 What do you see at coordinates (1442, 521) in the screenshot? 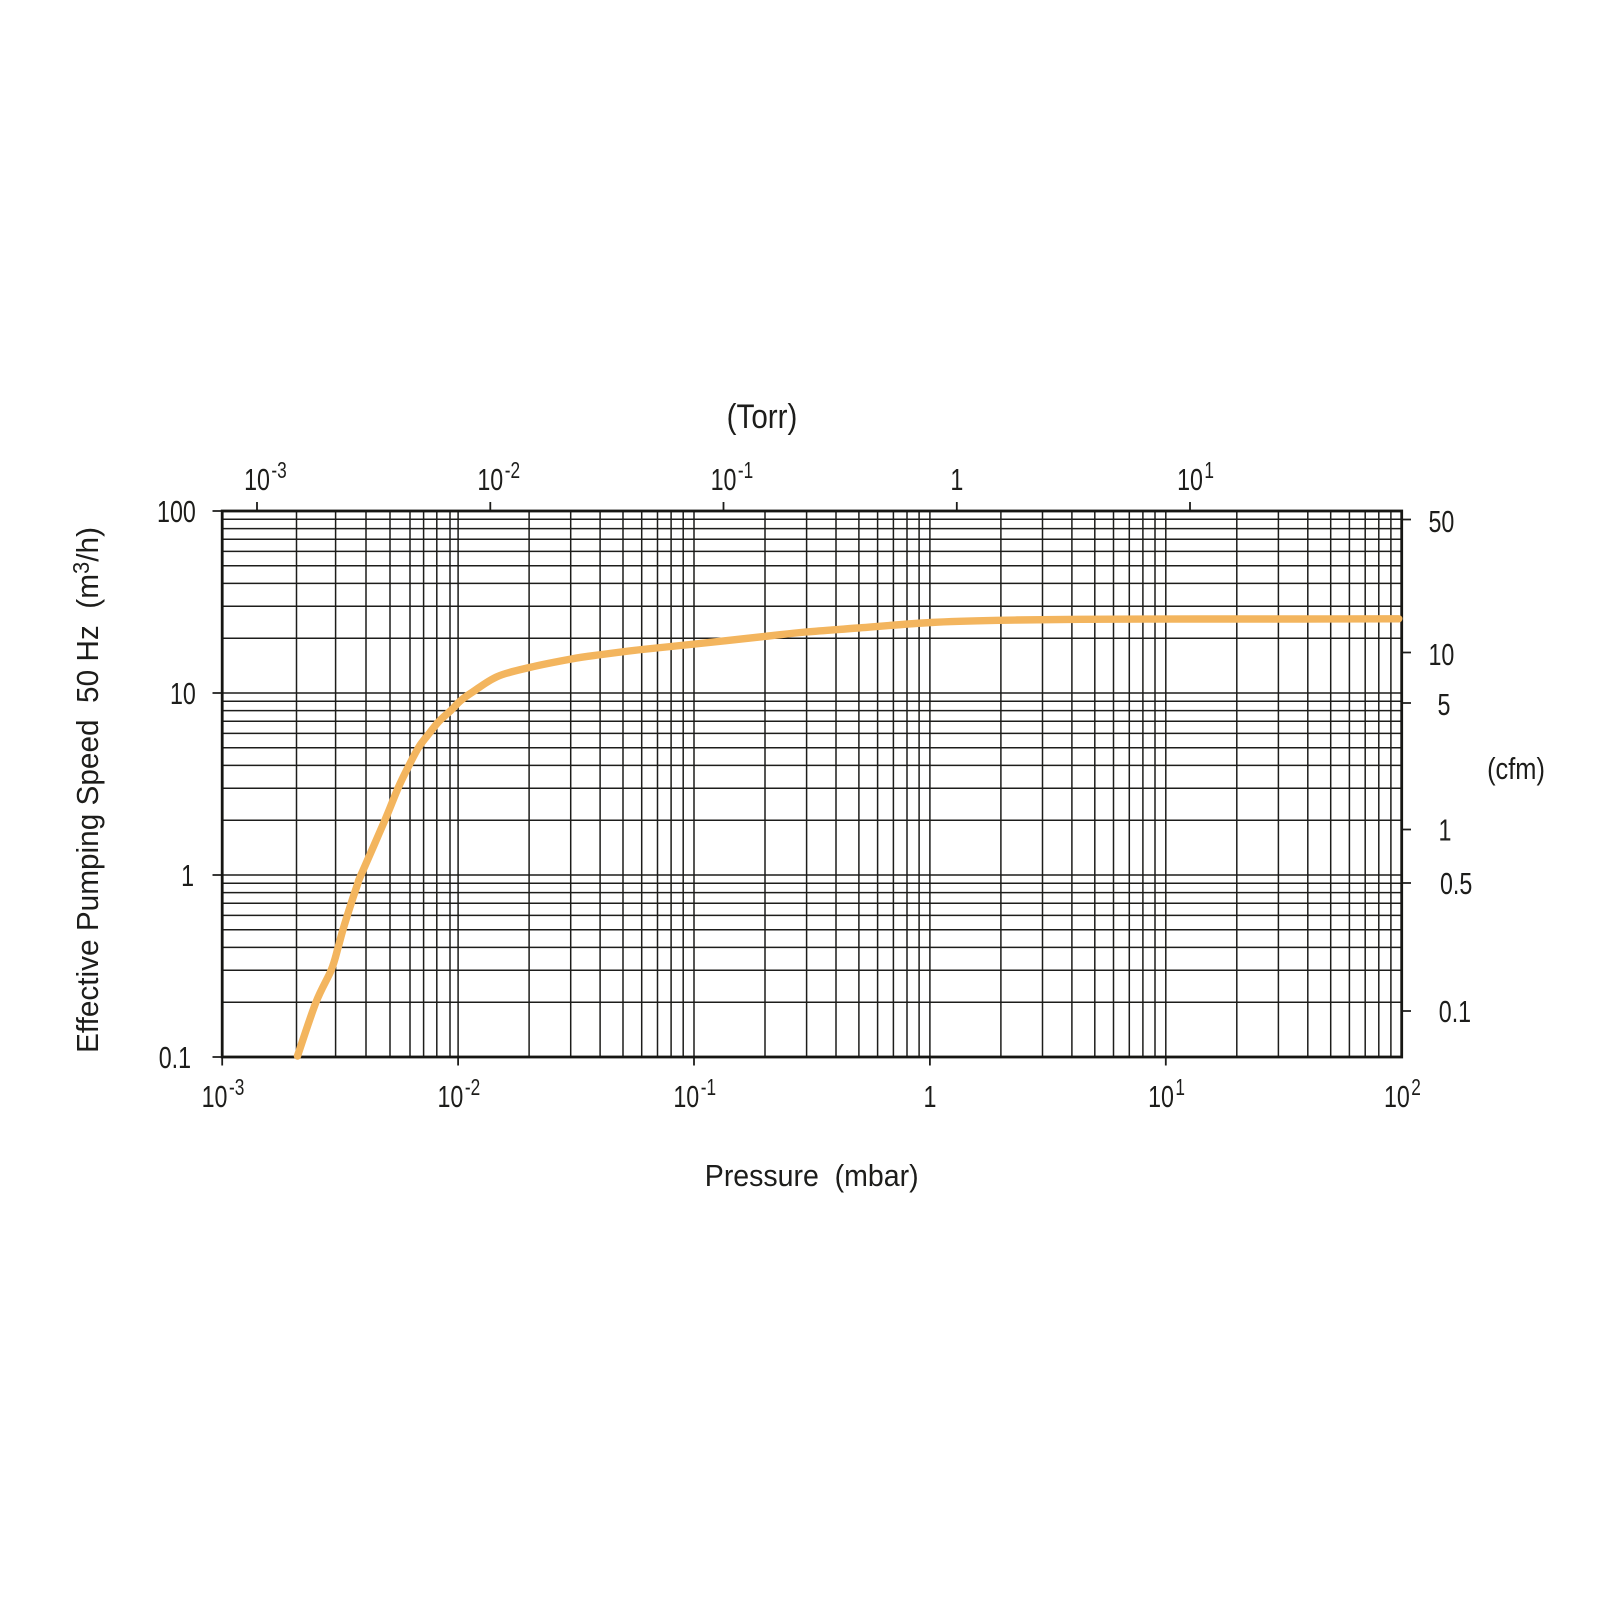
I see `svg-text: 50` at bounding box center [1442, 521].